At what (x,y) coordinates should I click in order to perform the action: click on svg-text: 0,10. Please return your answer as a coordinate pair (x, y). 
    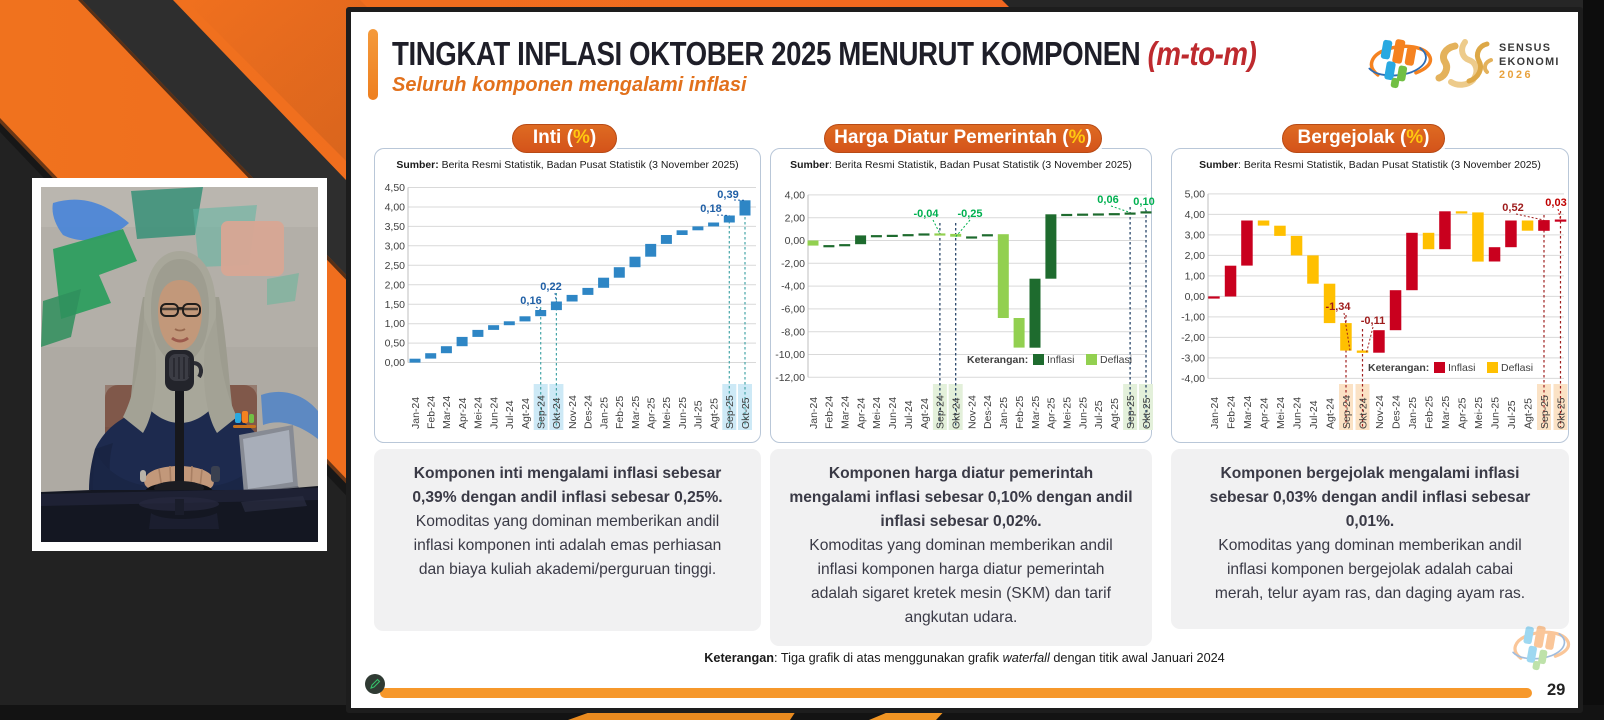
    Looking at the image, I should click on (1143, 202).